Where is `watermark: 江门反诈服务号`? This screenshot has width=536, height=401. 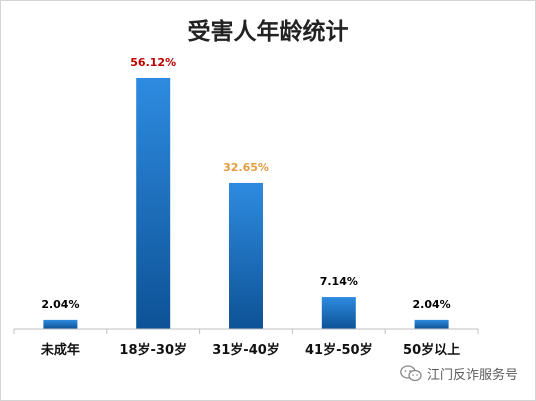
watermark: 江门反诈服务号 is located at coordinates (459, 373).